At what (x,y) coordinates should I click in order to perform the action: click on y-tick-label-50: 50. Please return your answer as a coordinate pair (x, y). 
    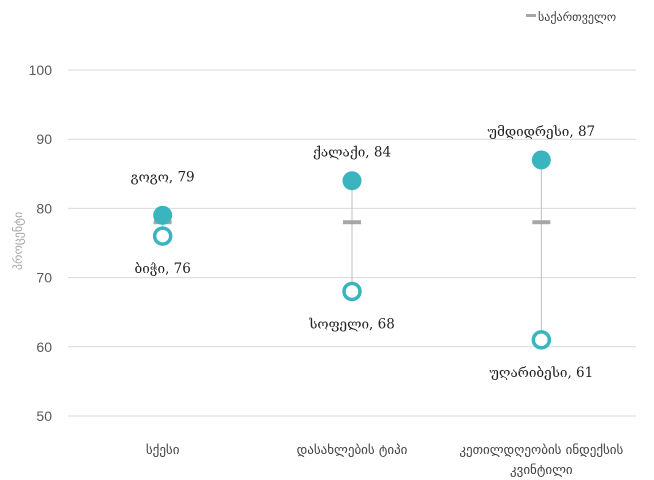
    Looking at the image, I should click on (44, 416).